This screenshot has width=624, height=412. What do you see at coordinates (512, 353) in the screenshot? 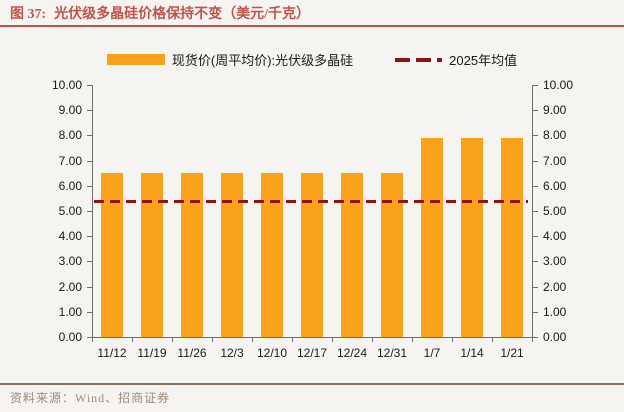
I see `x-axis-label: 1/21` at bounding box center [512, 353].